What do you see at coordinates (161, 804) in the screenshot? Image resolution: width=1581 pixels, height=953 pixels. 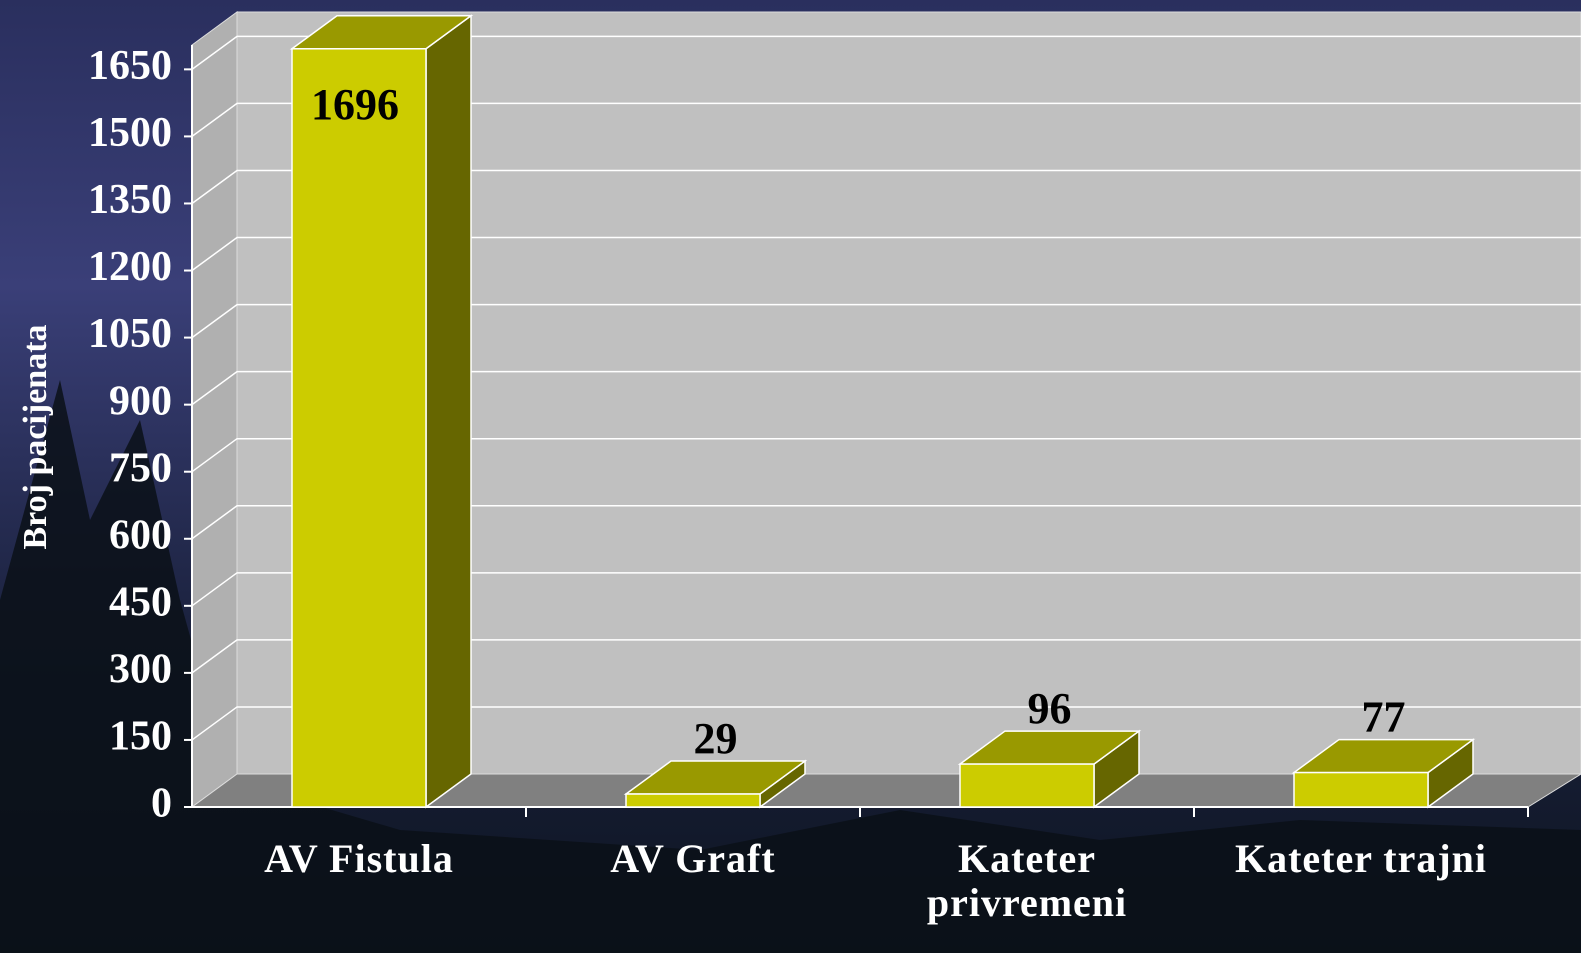 I see `y-tick-label: 0` at bounding box center [161, 804].